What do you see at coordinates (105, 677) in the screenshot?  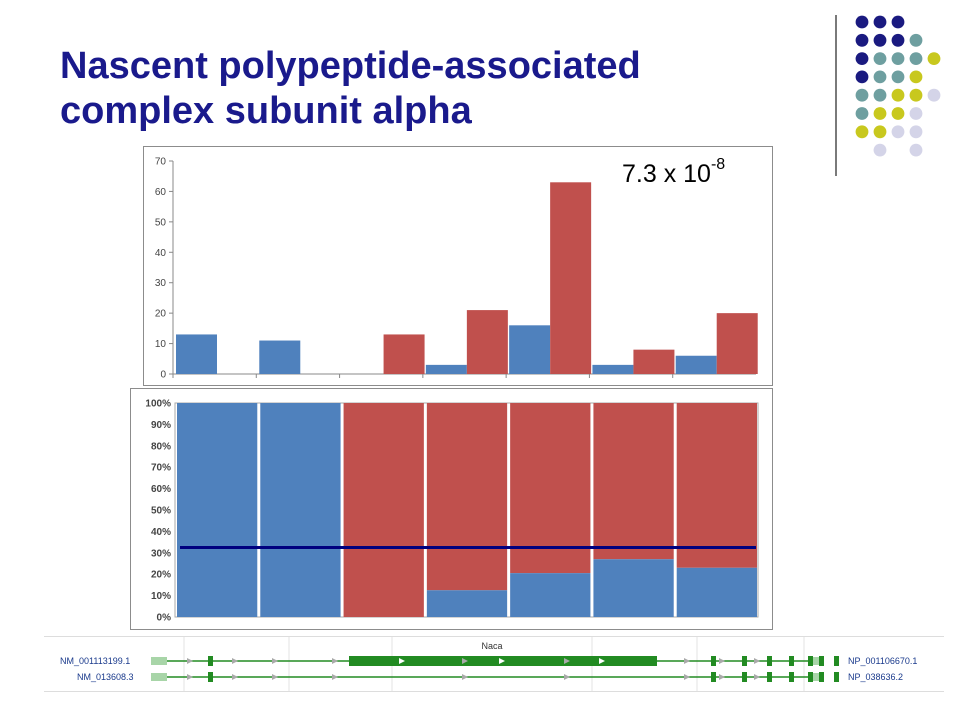 I see `transcript-id-2: NM_013608.3` at bounding box center [105, 677].